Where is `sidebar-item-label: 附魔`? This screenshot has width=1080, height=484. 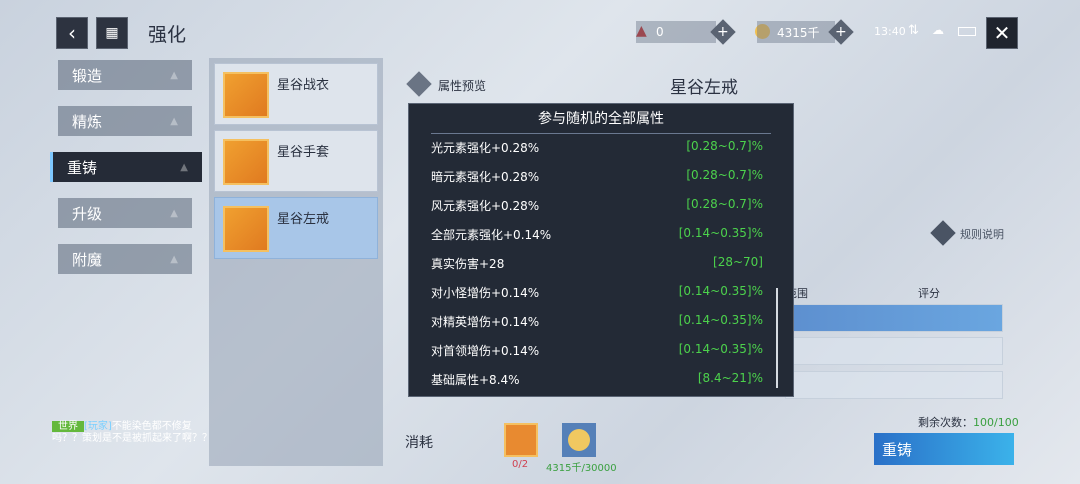 sidebar-item-label: 附魔 is located at coordinates (87, 259).